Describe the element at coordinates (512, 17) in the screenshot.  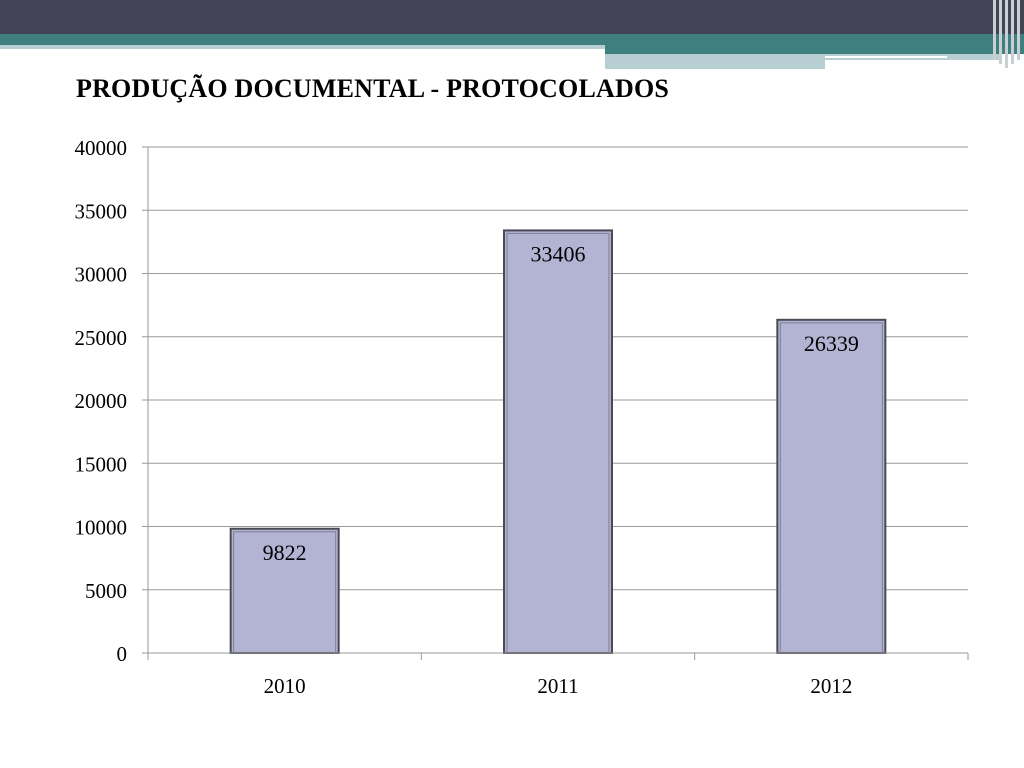
I see `banner-dark-band` at that location.